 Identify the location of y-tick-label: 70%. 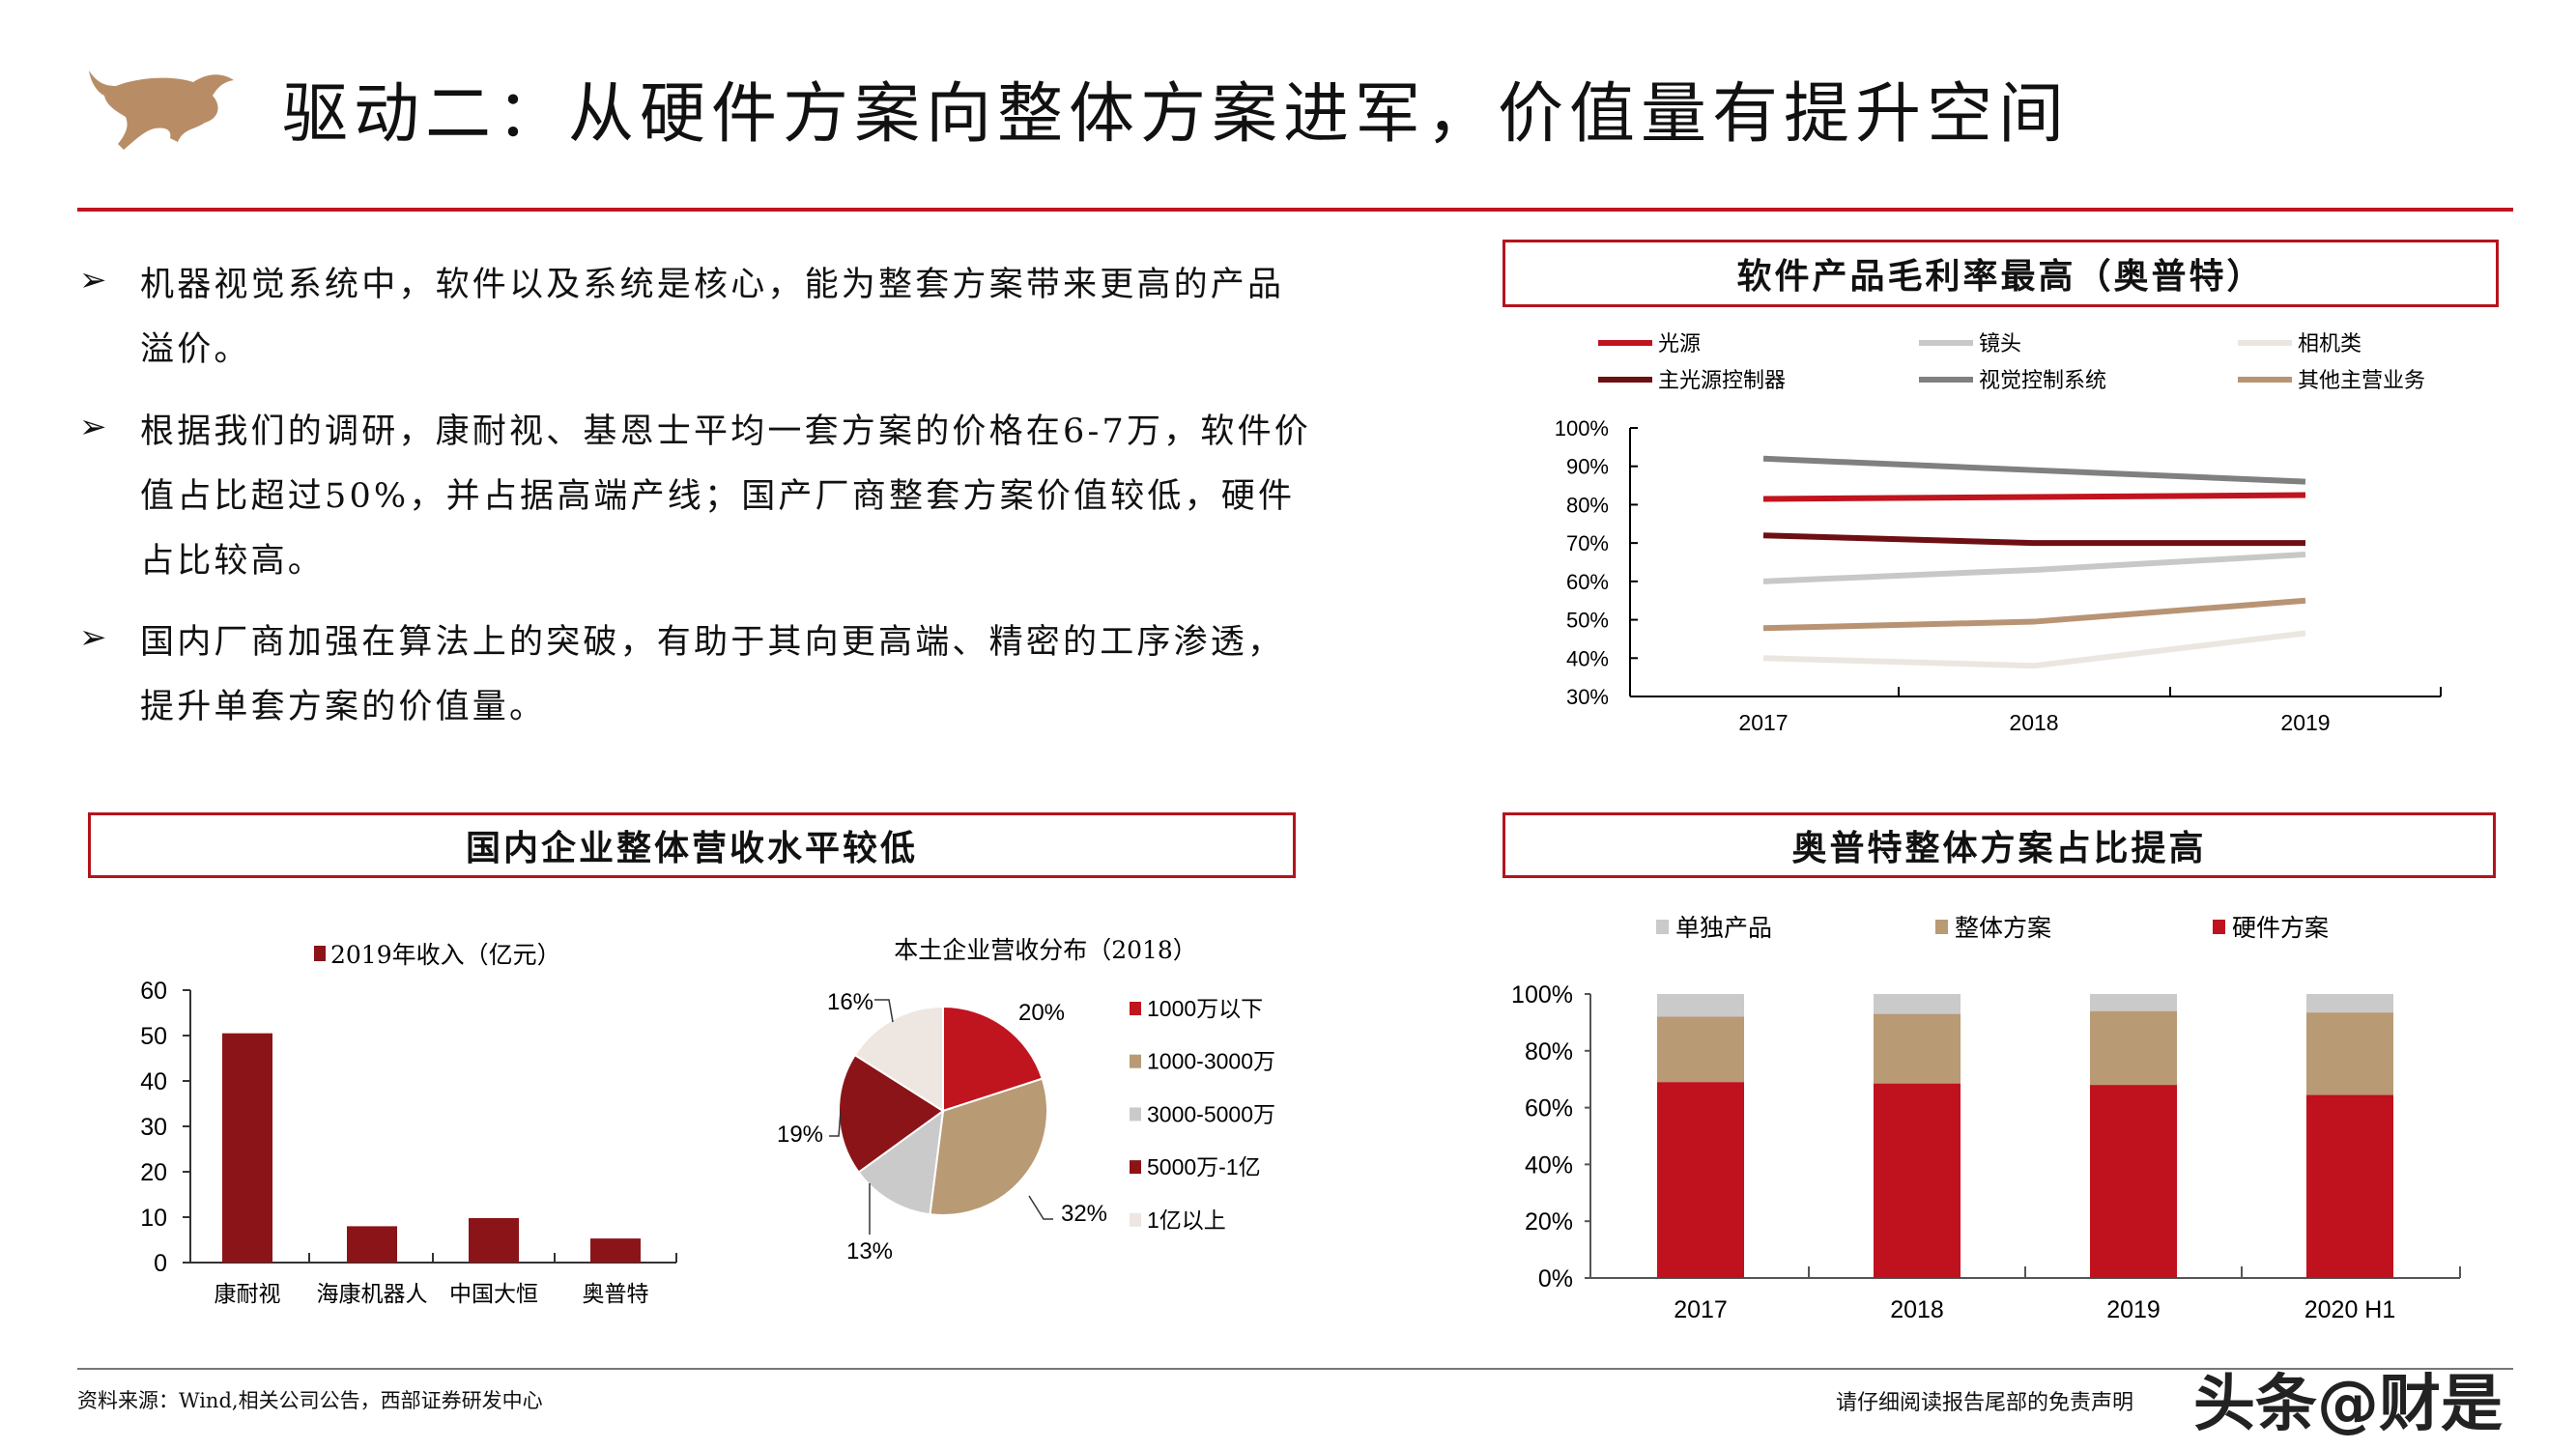
(1588, 543).